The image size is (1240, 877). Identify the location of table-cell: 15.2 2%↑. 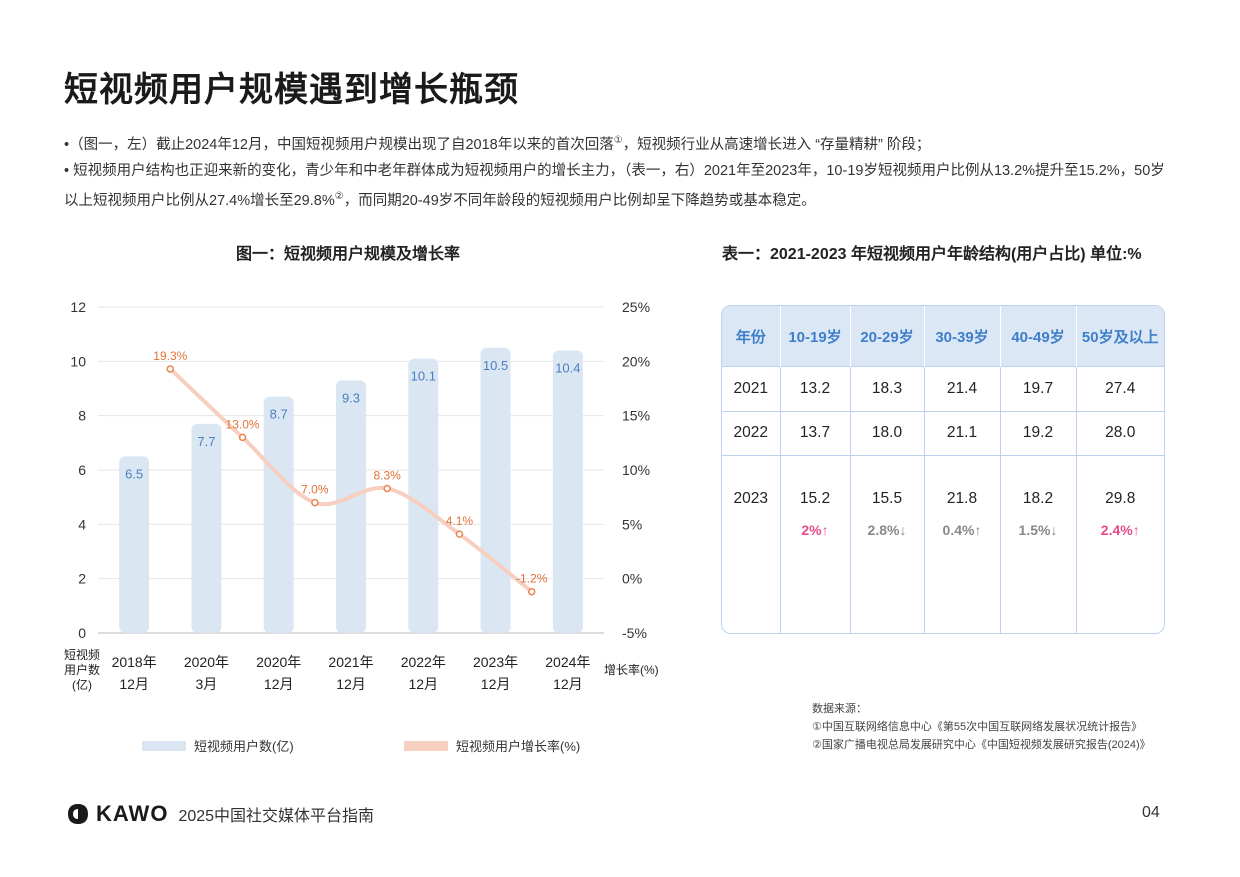
(815, 544).